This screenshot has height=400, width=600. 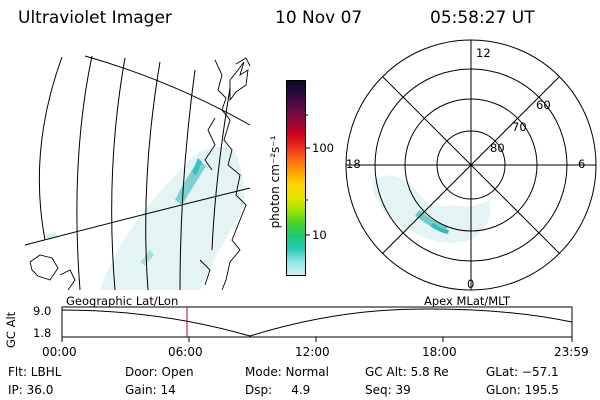 What do you see at coordinates (471, 284) in the screenshot?
I see `mlt-label-0: 0` at bounding box center [471, 284].